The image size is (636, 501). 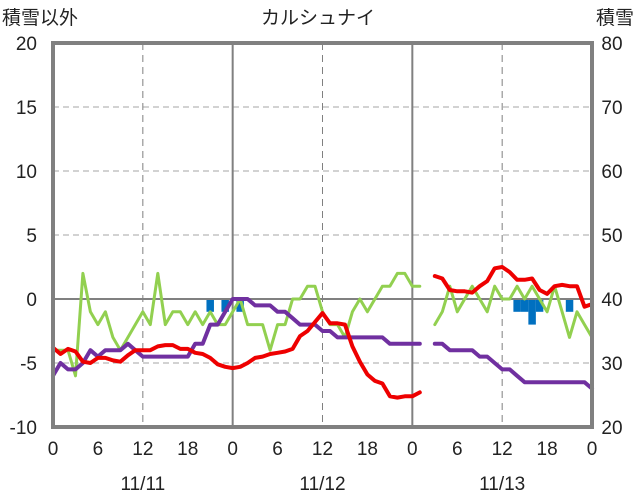 I want to click on right-tick-label: 60, so click(x=611, y=172).